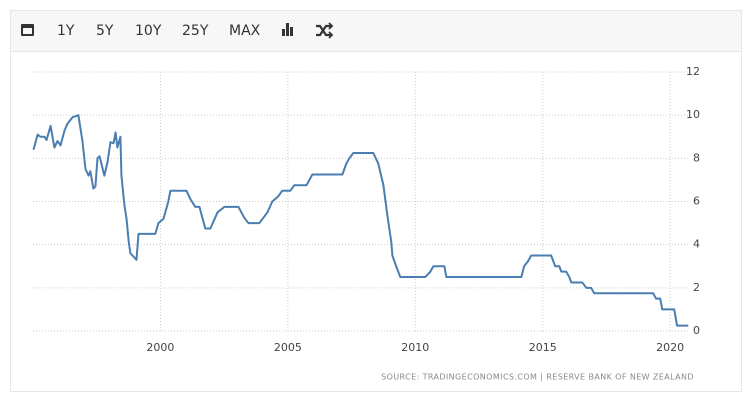 The image size is (756, 412). What do you see at coordinates (415, 347) in the screenshot?
I see `x-tick-label: 2010` at bounding box center [415, 347].